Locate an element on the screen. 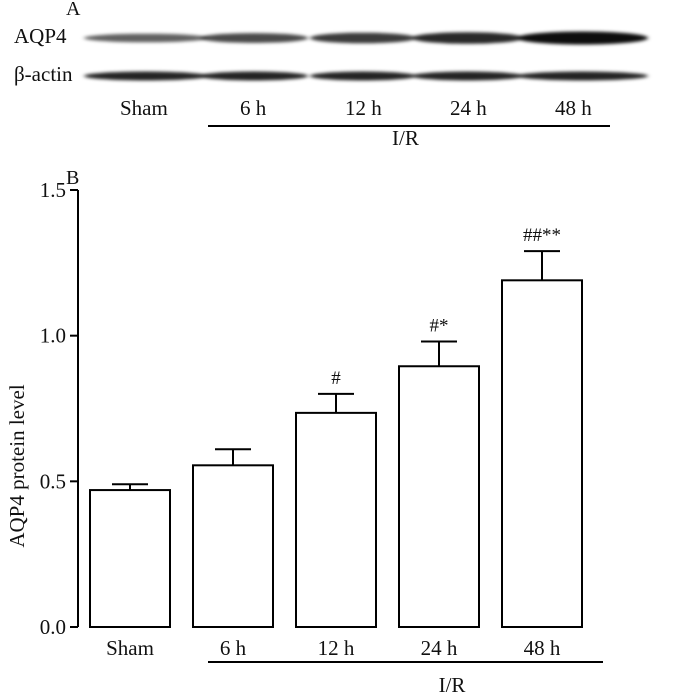 This screenshot has width=700, height=700. blot-image is located at coordinates (366, 79).